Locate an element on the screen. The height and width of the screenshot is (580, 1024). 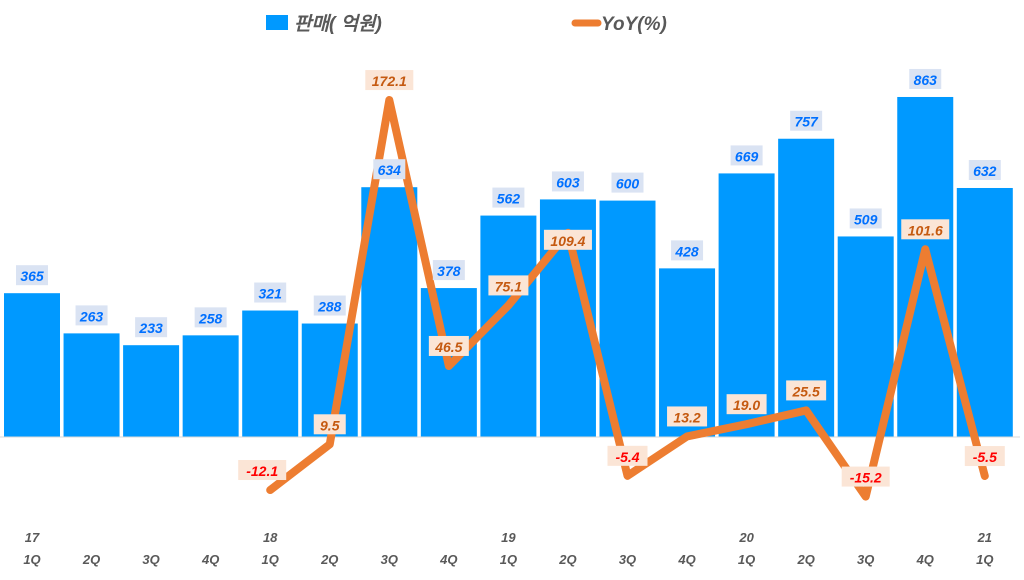
bar-value-label: 632 is located at coordinates (985, 171).